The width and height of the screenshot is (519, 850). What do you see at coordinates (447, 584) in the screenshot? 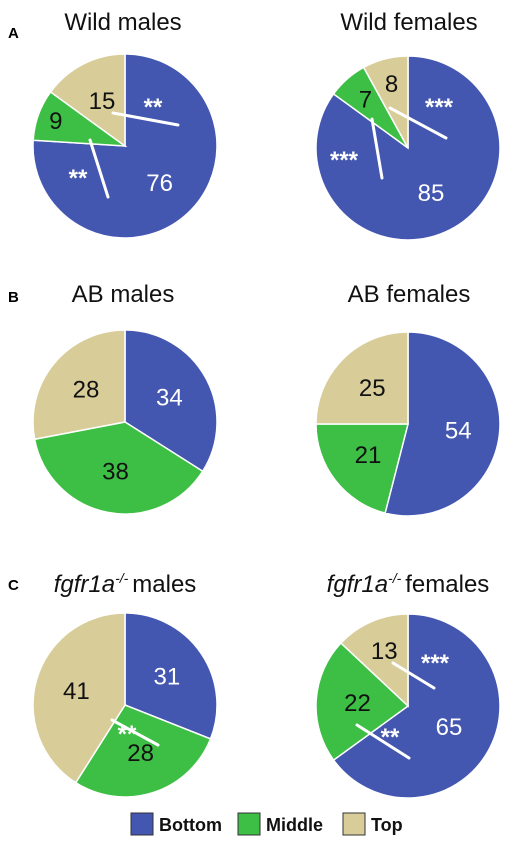
I see `title-sex: females` at bounding box center [447, 584].